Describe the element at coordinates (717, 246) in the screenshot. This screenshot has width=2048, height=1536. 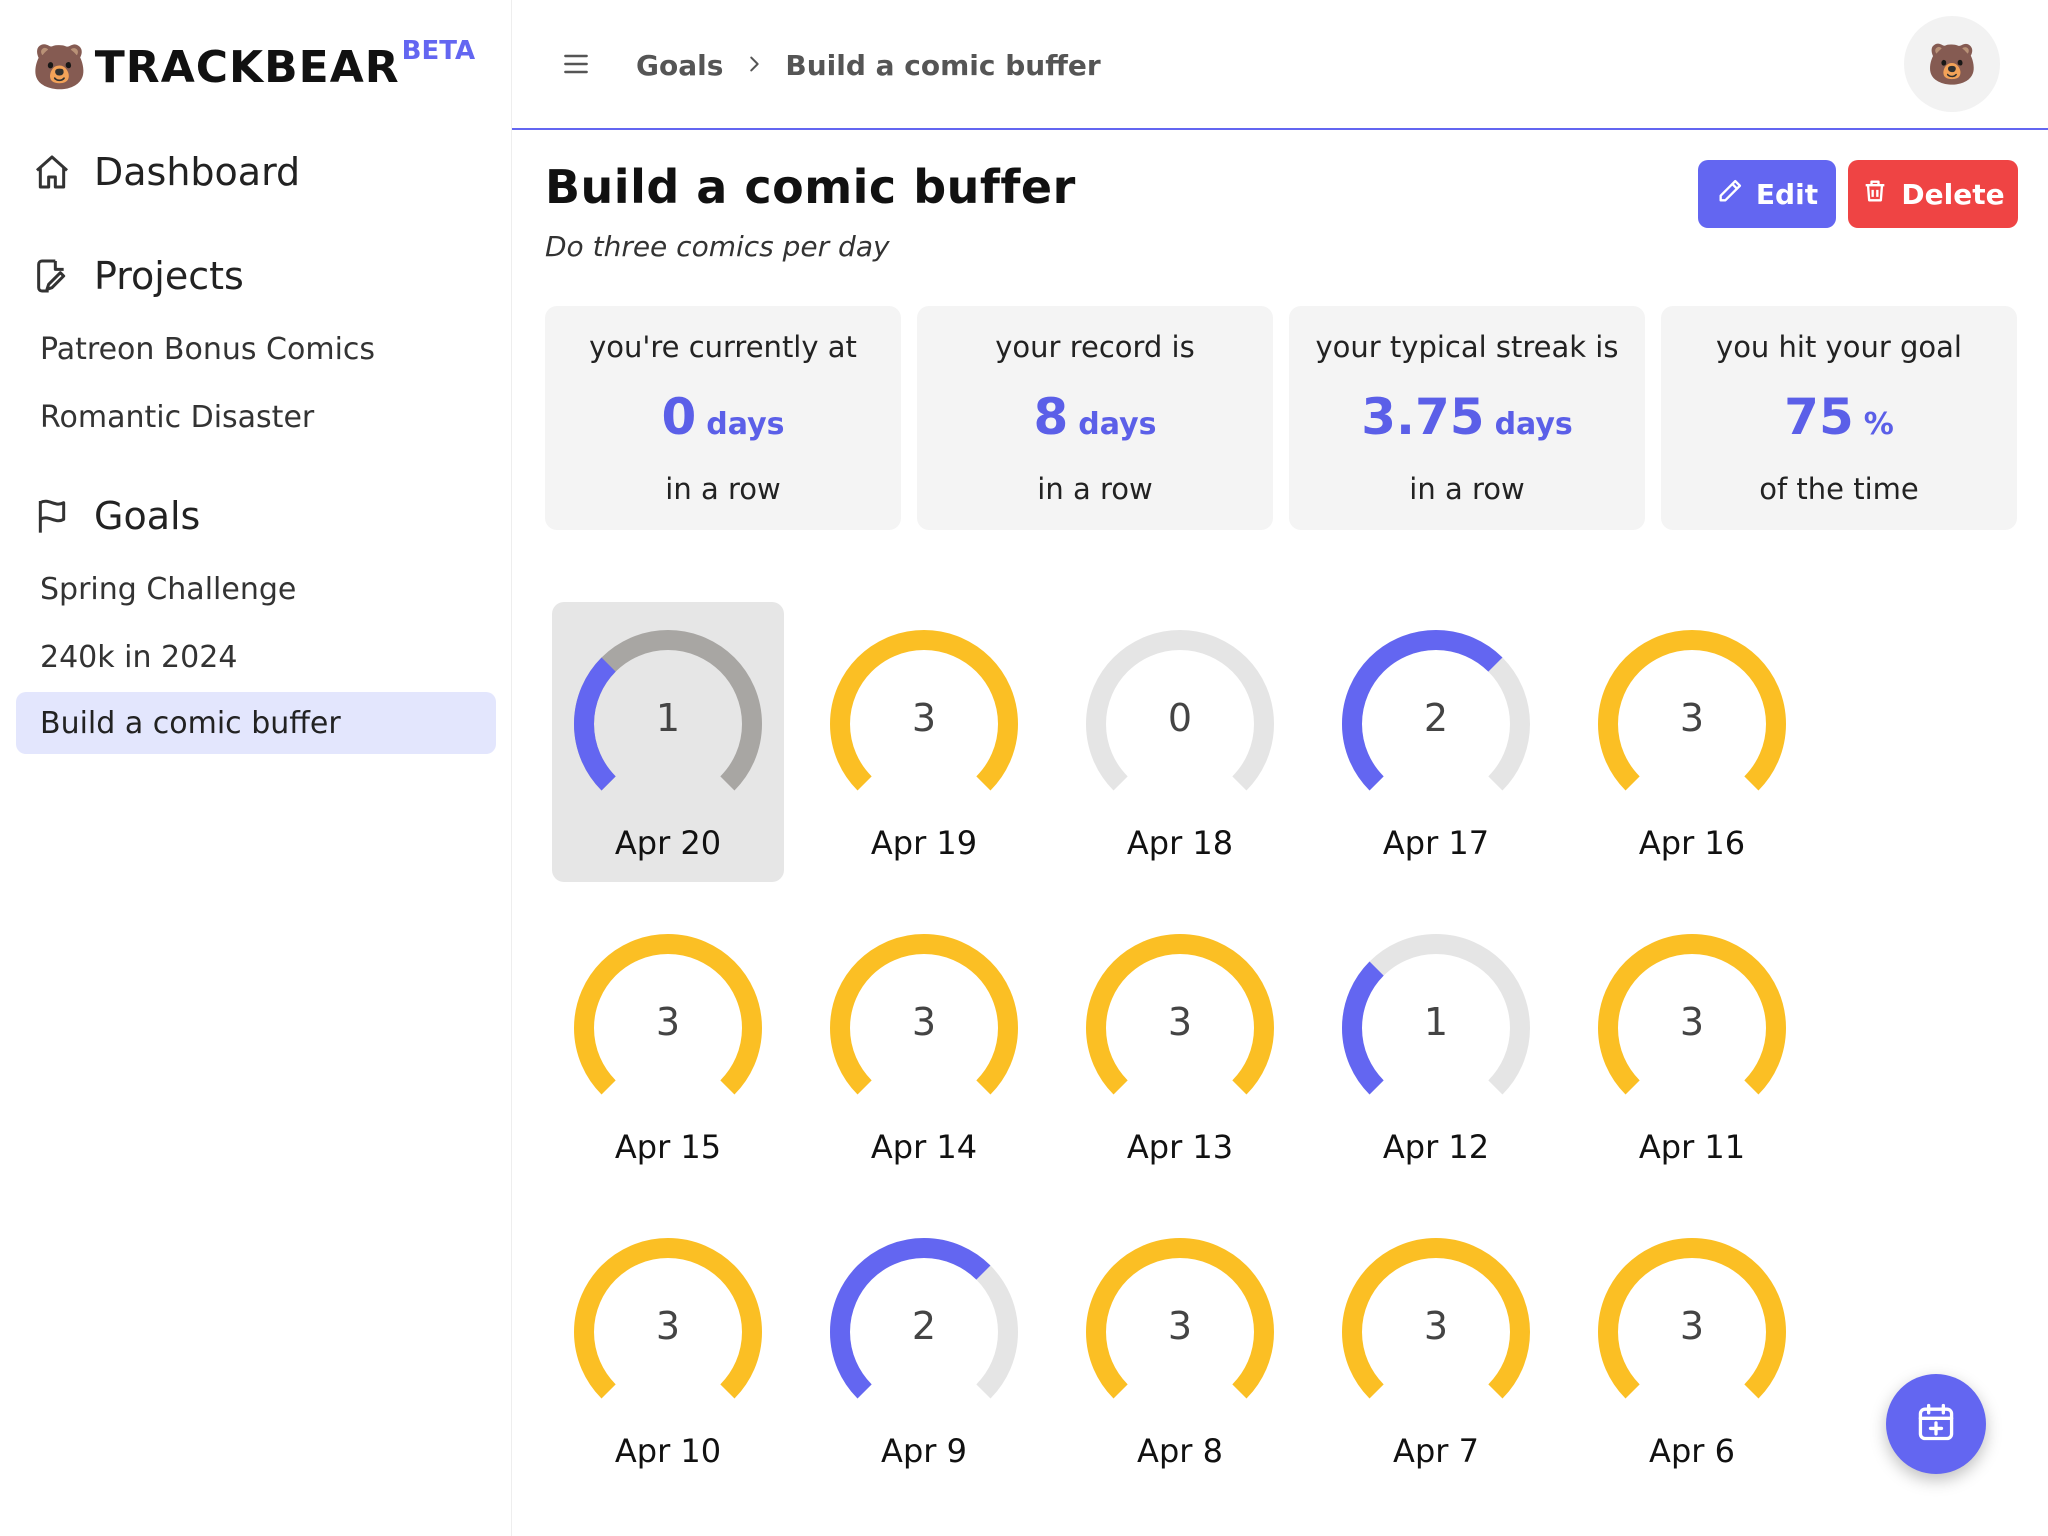
I see `goal-description: Do three comics per day` at that location.